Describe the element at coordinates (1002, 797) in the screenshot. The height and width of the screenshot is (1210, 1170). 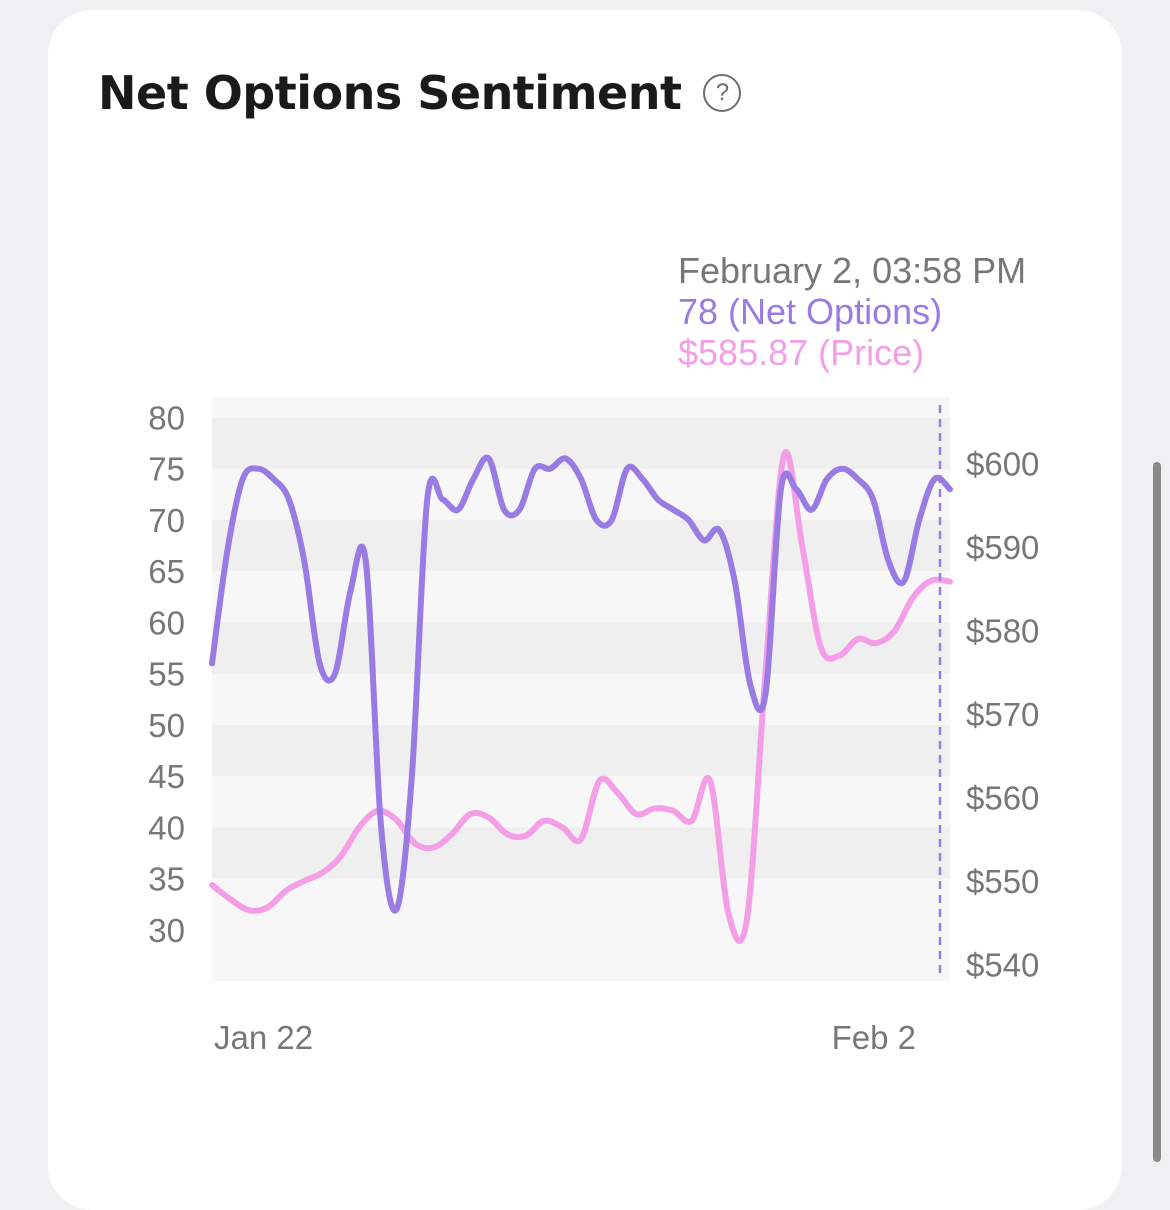
I see `right-axis-tick-label: $560` at that location.